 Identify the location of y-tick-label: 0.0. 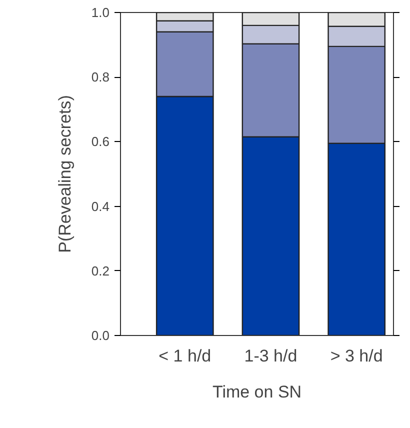
(100, 335).